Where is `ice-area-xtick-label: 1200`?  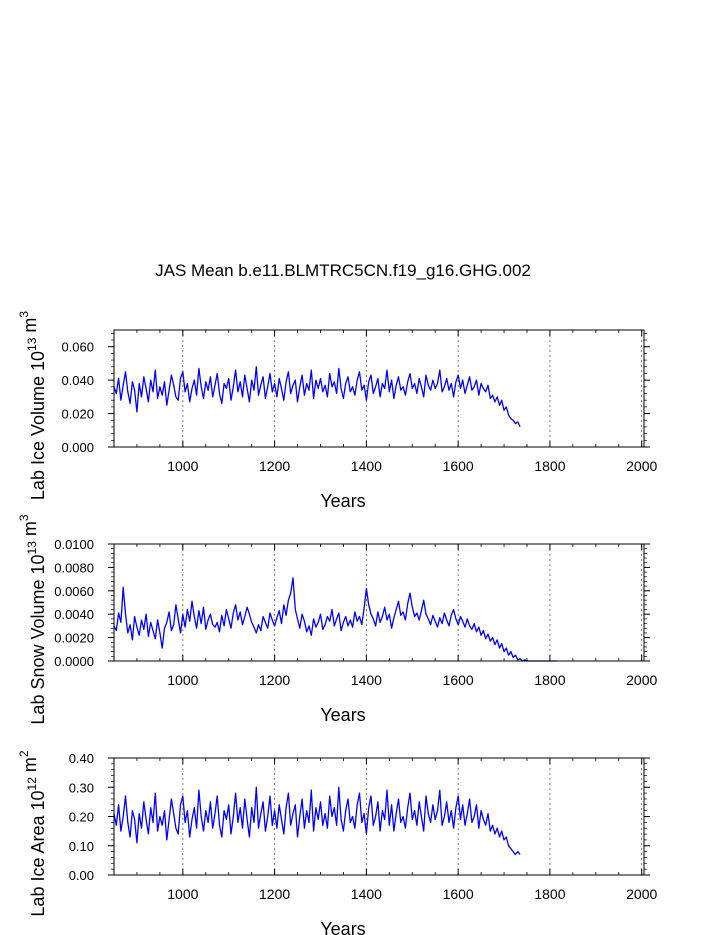 ice-area-xtick-label: 1200 is located at coordinates (274, 894).